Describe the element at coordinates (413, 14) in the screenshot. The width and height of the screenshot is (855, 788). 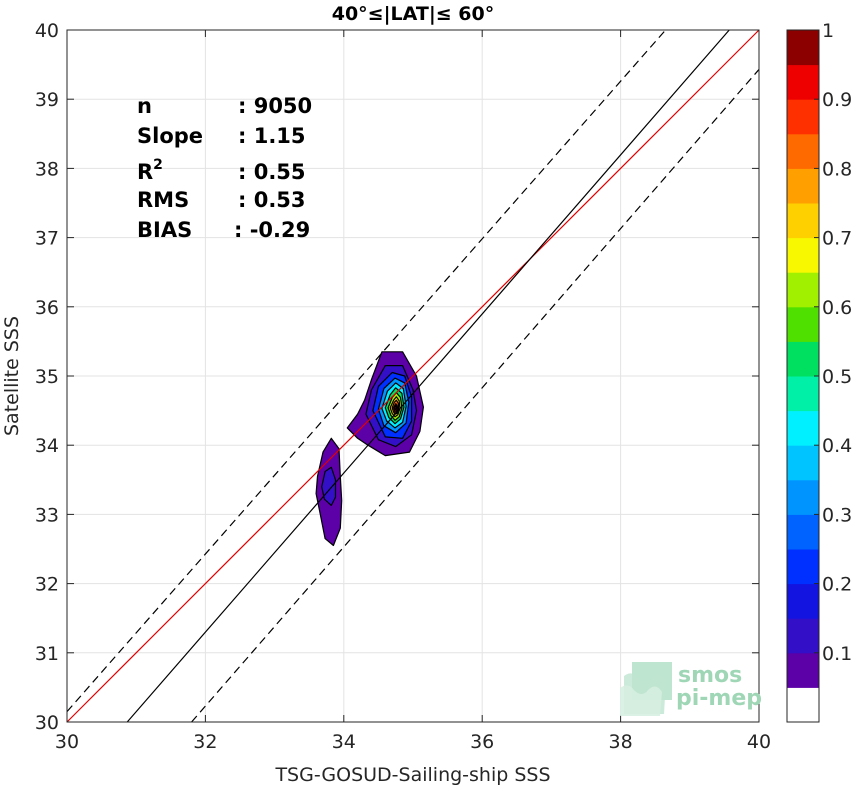
I see `chart-title: 40°≤|LAT|≤ 60°` at that location.